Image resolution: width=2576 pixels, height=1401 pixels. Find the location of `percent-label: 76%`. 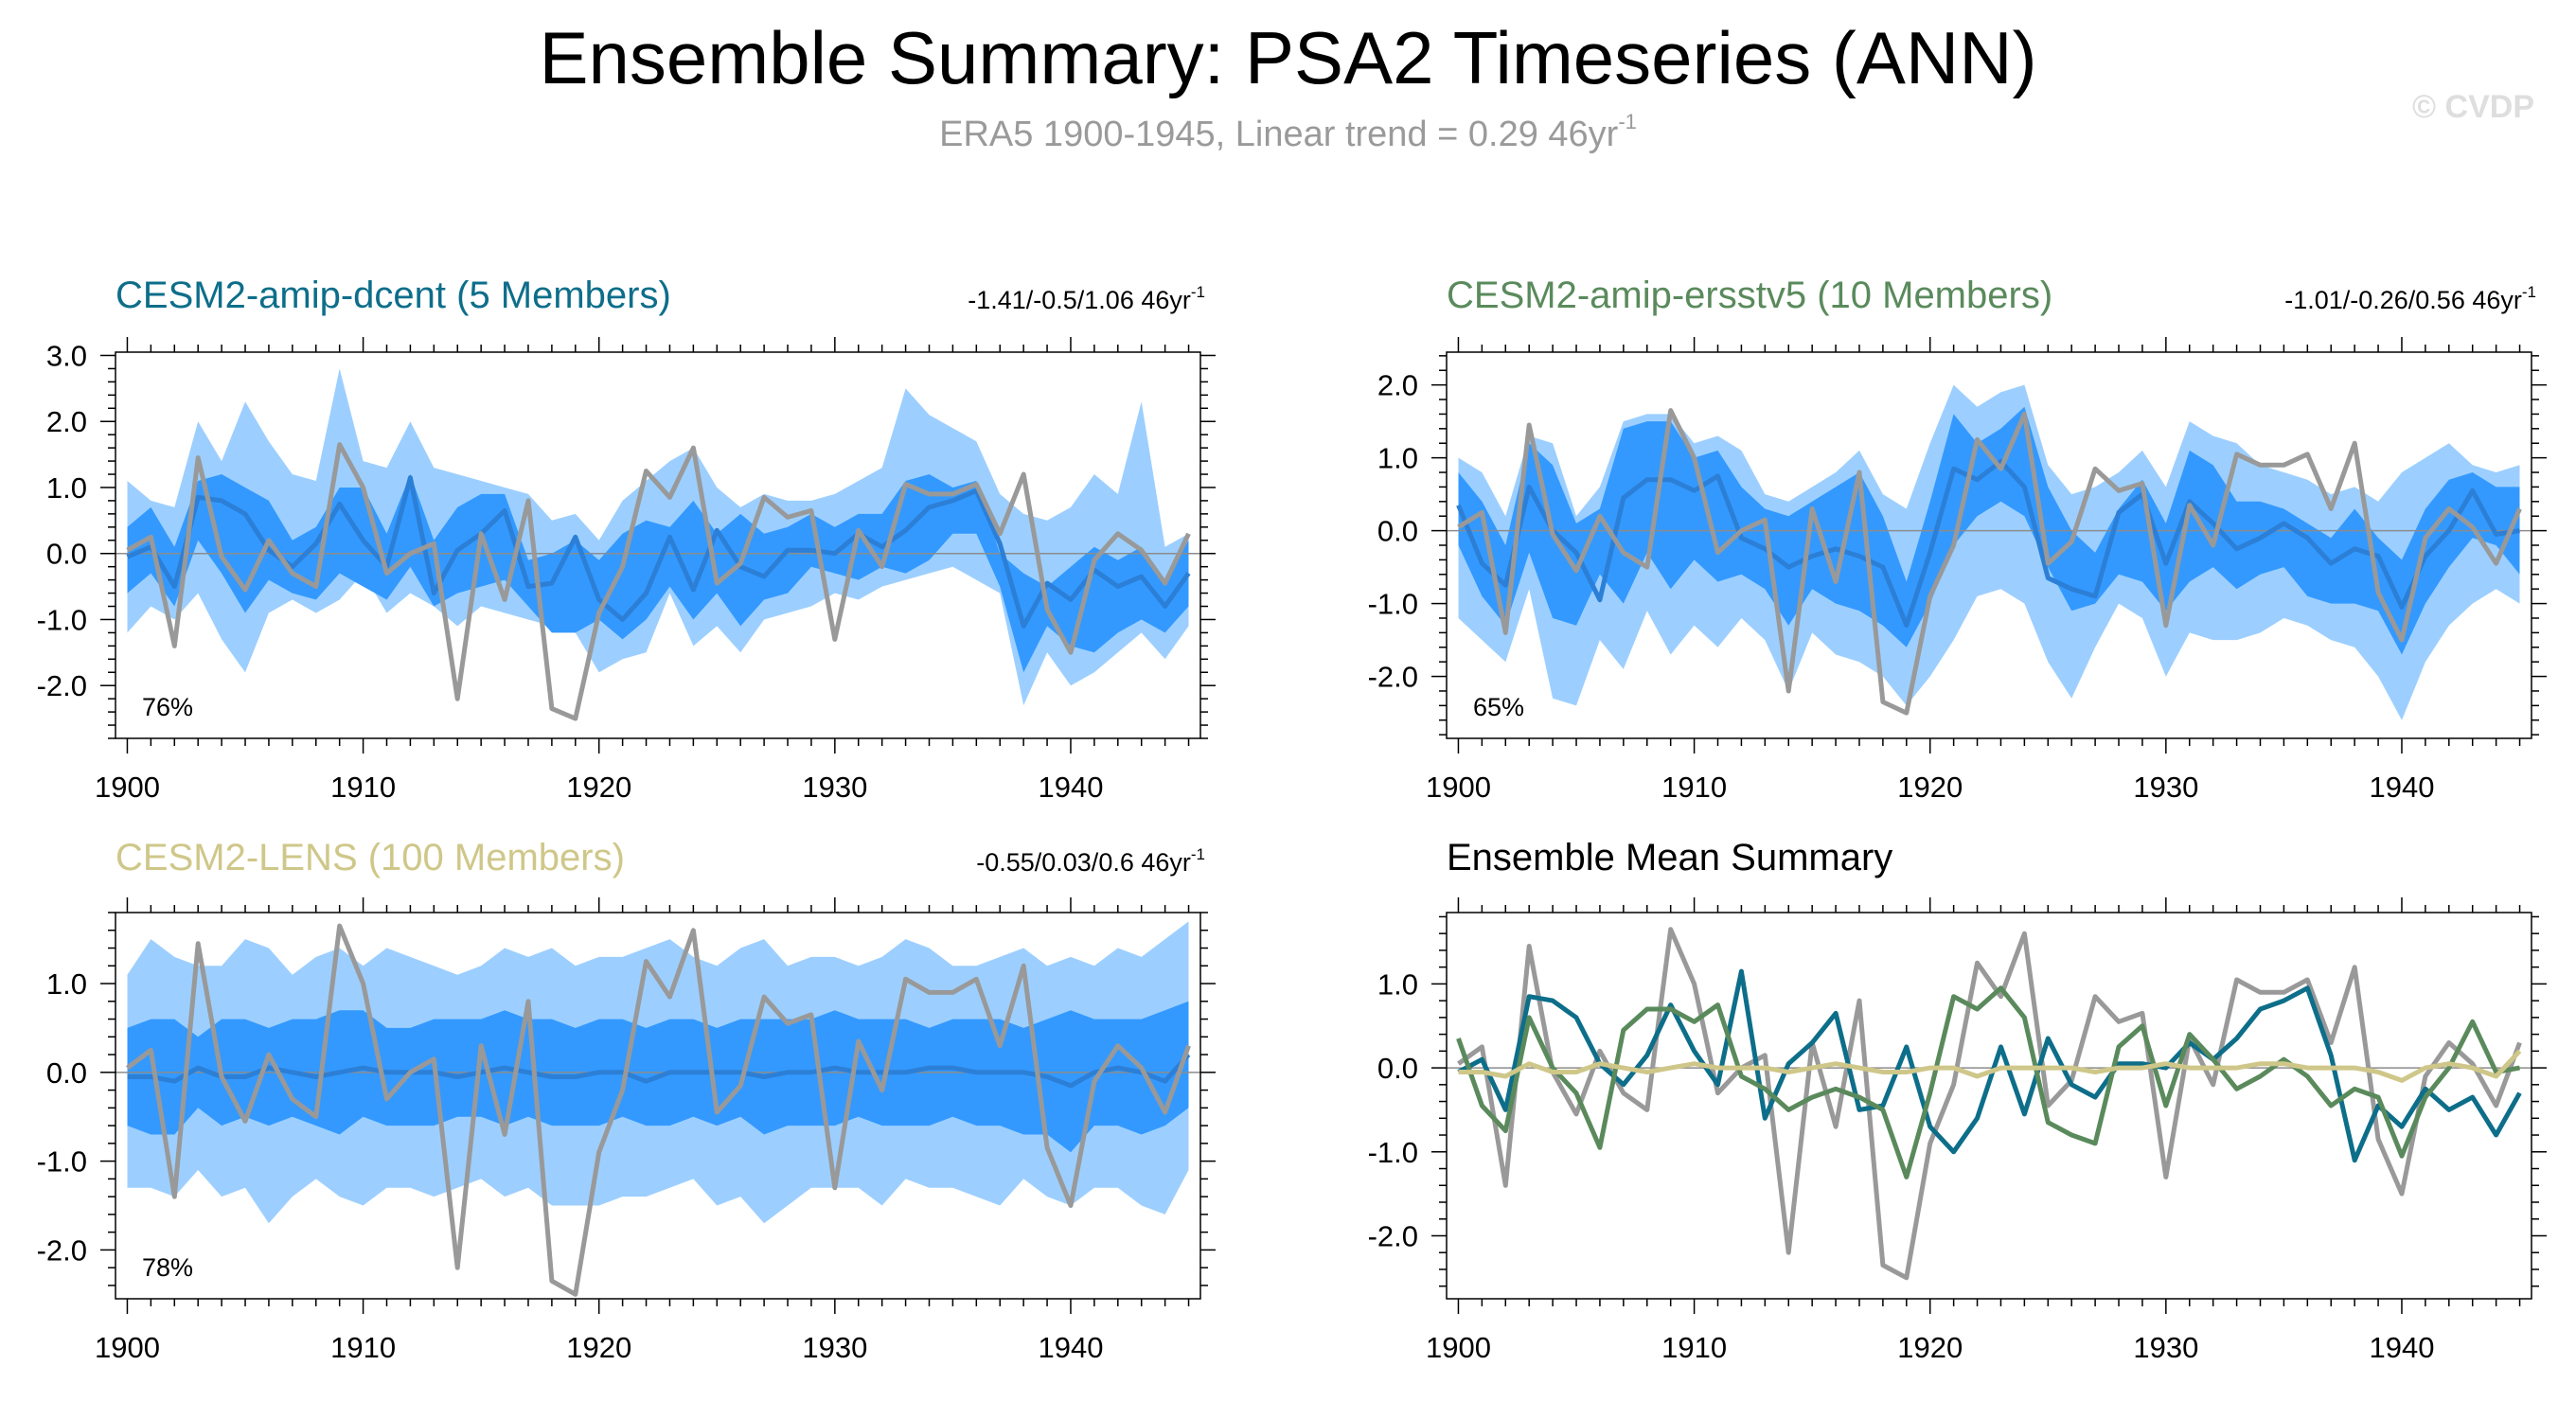

percent-label: 76% is located at coordinates (167, 707).